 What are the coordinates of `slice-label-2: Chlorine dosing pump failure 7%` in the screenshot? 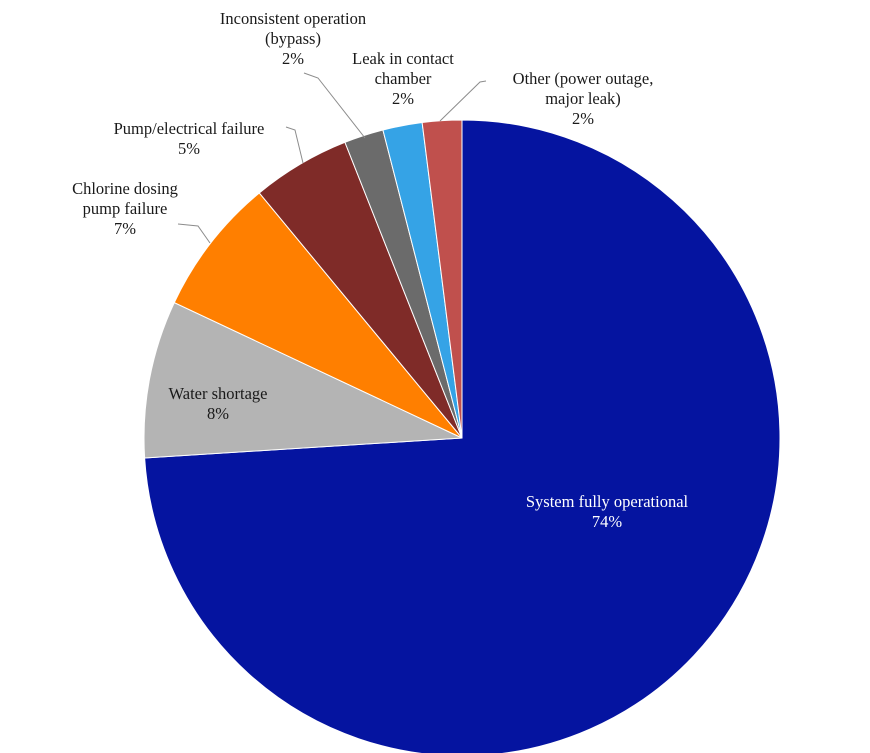 It's located at (125, 208).